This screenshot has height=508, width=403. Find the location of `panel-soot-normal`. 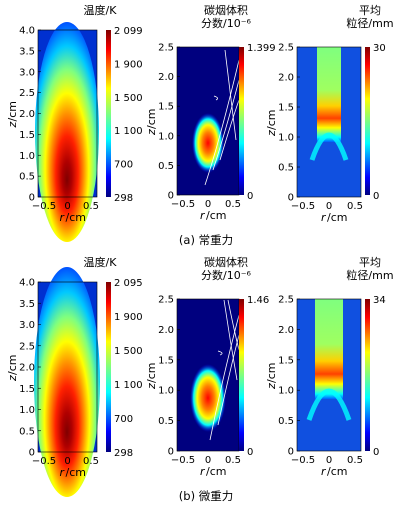

panel-soot-normal is located at coordinates (210, 121).